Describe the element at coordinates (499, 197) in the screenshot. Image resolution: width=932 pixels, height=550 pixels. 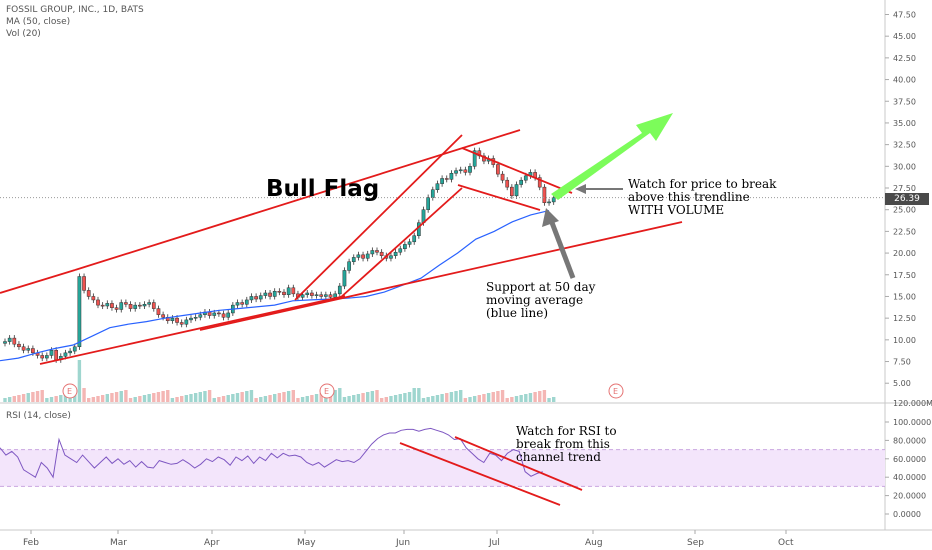
I see `flag-lower-line` at that location.